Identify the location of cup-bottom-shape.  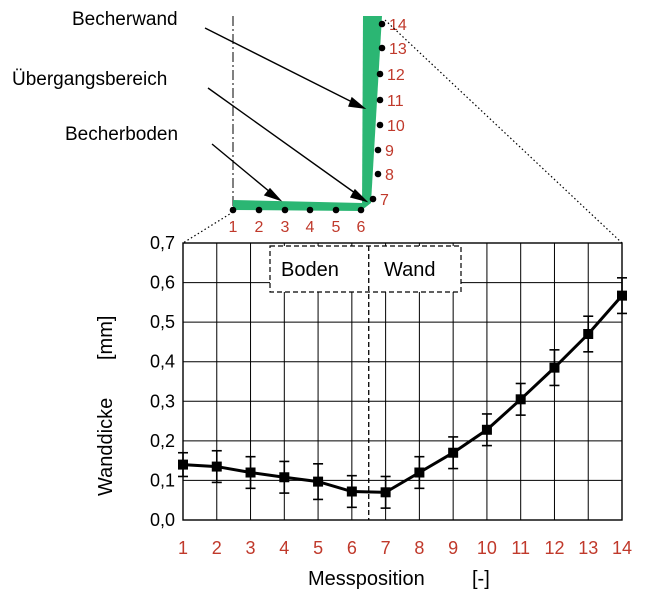
(297, 205).